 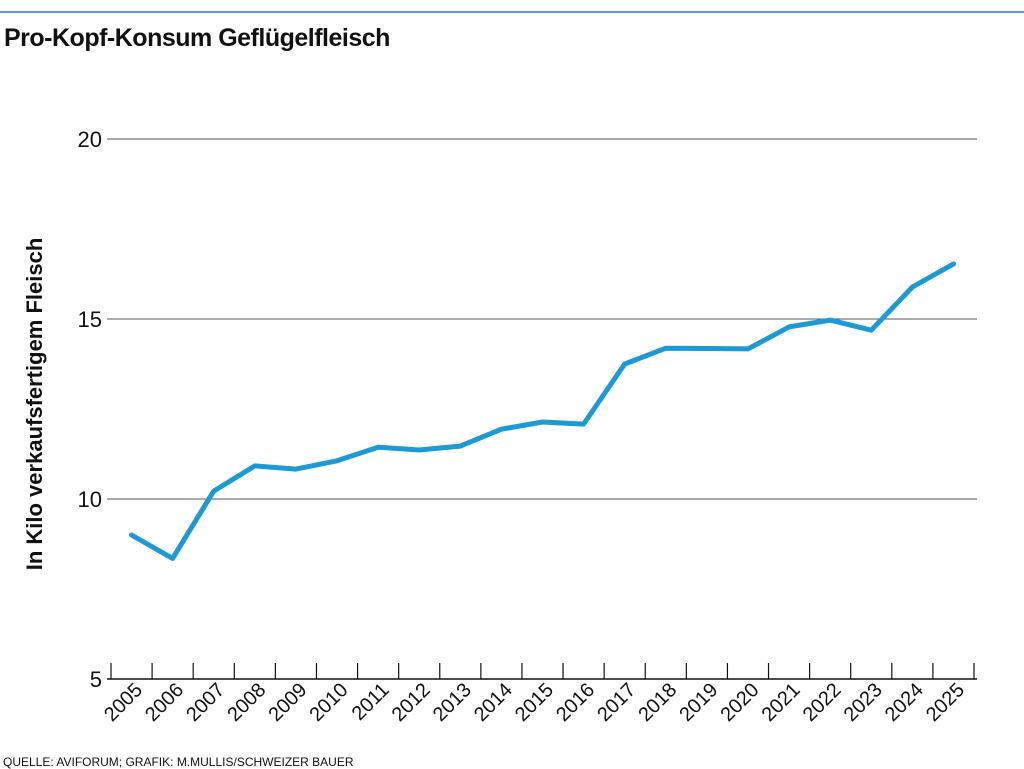 What do you see at coordinates (945, 702) in the screenshot?
I see `x-tick-label: 2025` at bounding box center [945, 702].